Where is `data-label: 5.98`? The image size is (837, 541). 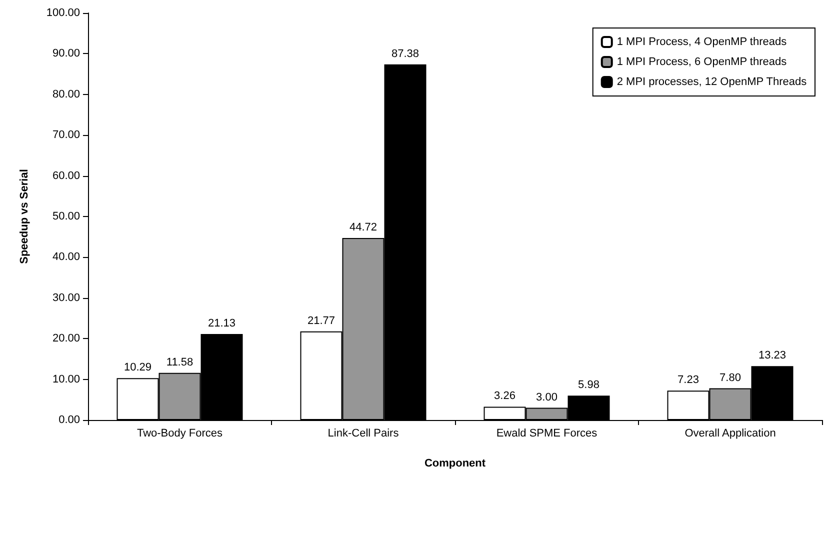
data-label: 5.98 is located at coordinates (589, 385).